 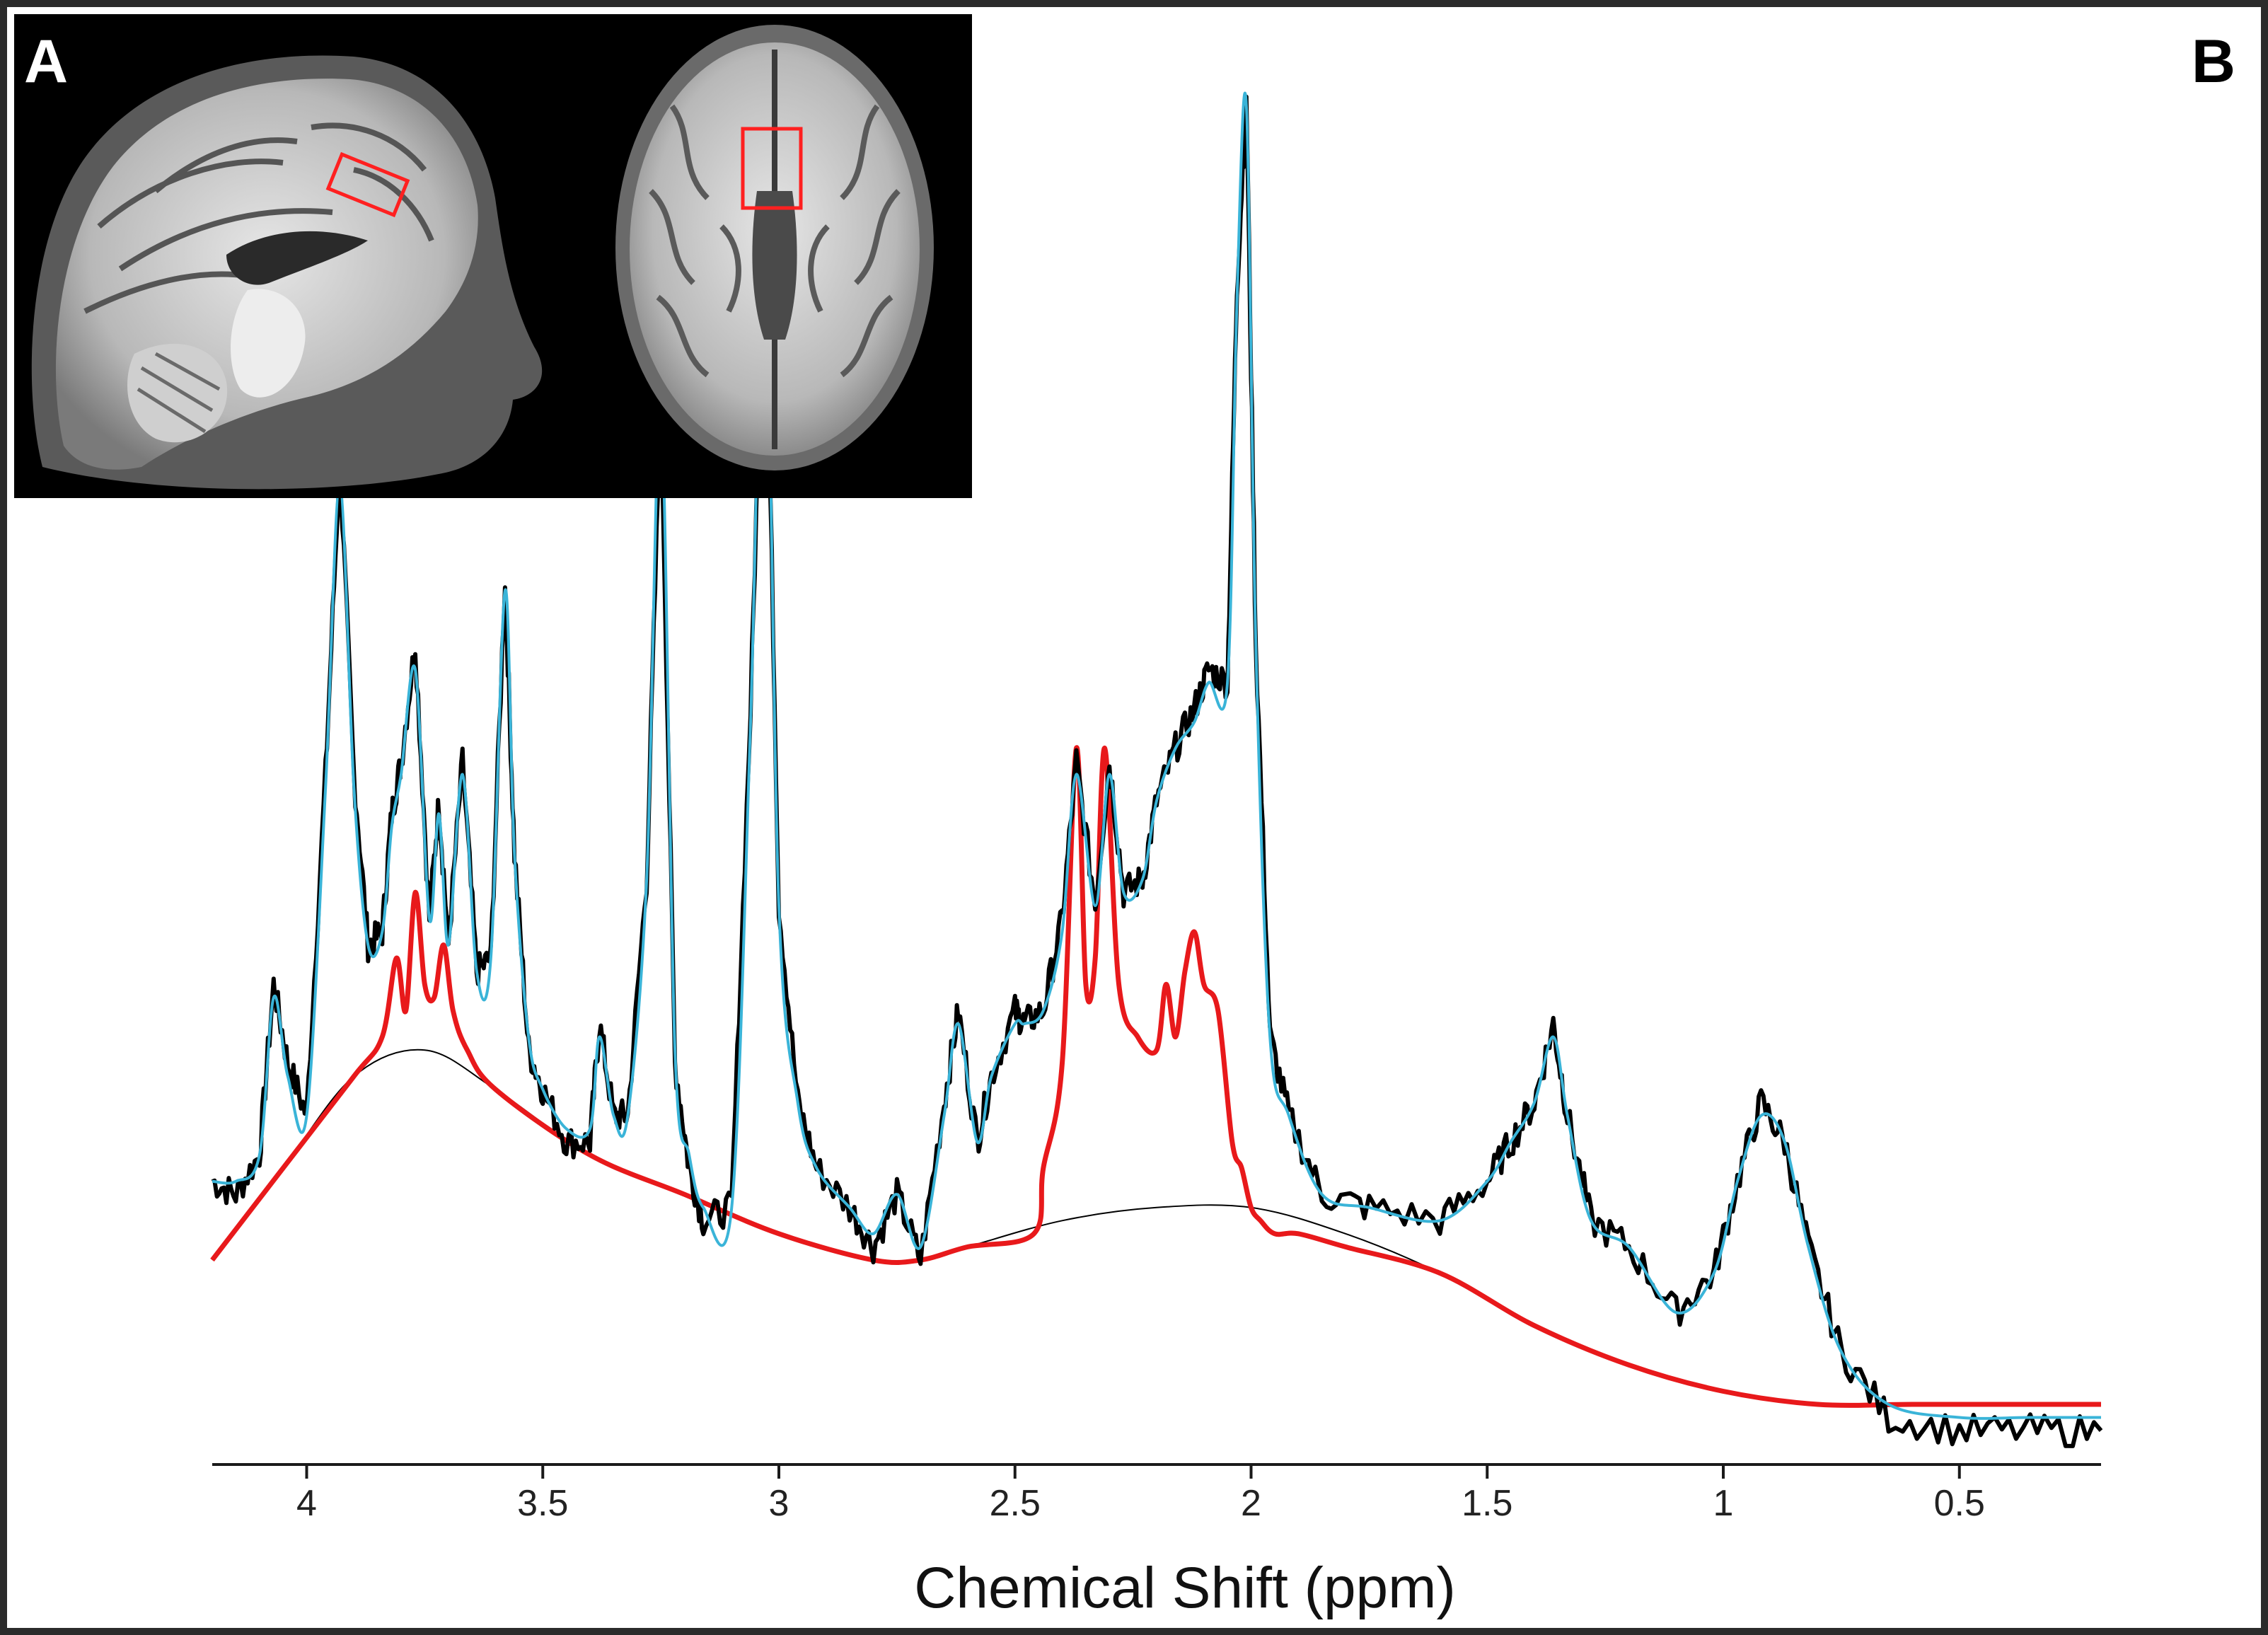 I want to click on x-tick-label: 0.5, so click(x=1960, y=1503).